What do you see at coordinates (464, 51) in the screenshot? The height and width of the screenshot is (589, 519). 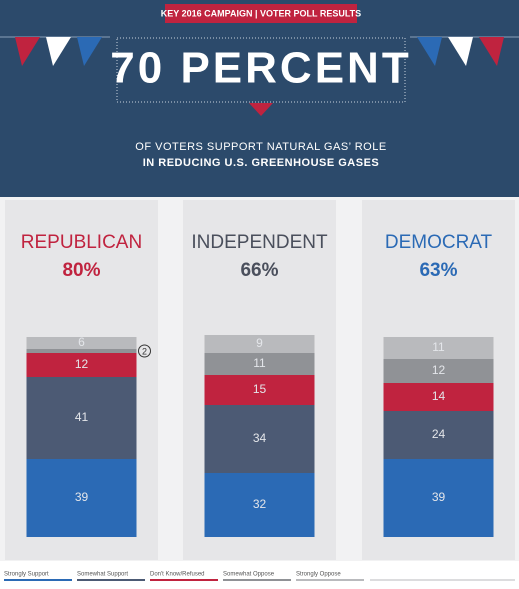 I see `bunting-right` at bounding box center [464, 51].